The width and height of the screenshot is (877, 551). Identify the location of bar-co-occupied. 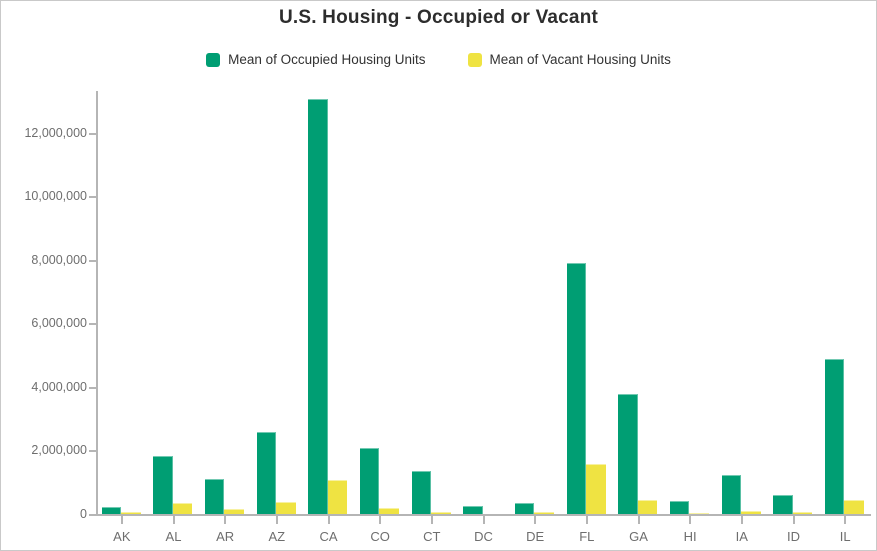
(369, 481).